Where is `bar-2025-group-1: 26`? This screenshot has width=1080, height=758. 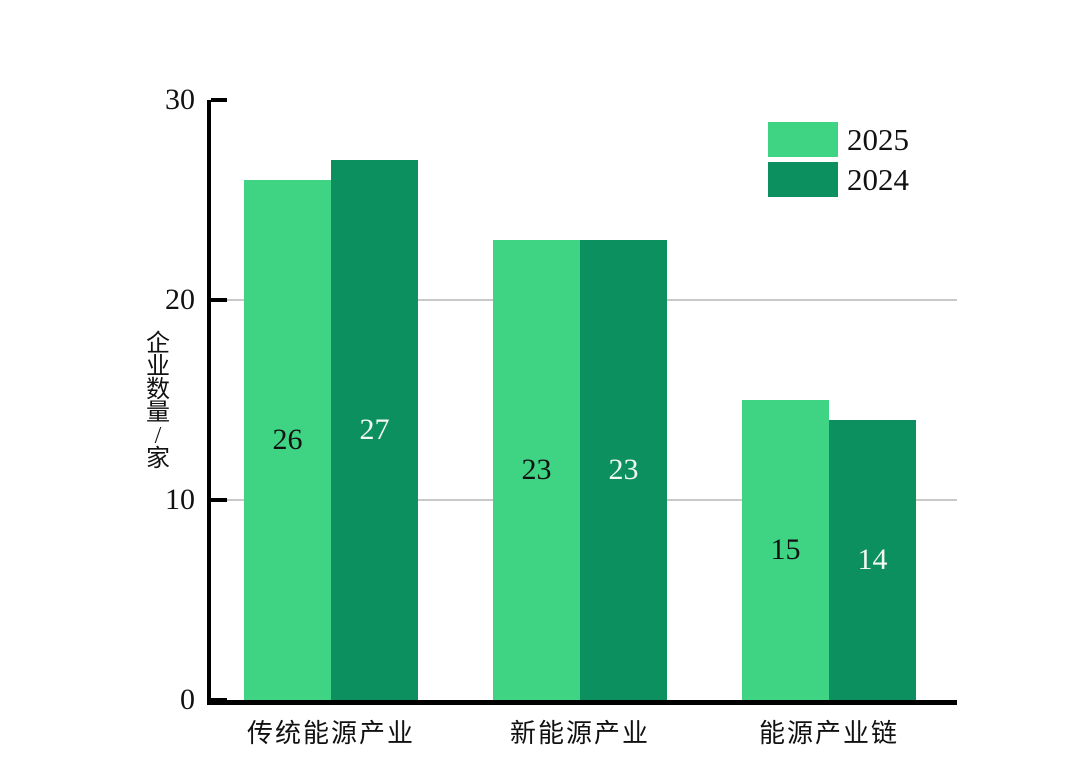 bar-2025-group-1: 26 is located at coordinates (287, 440).